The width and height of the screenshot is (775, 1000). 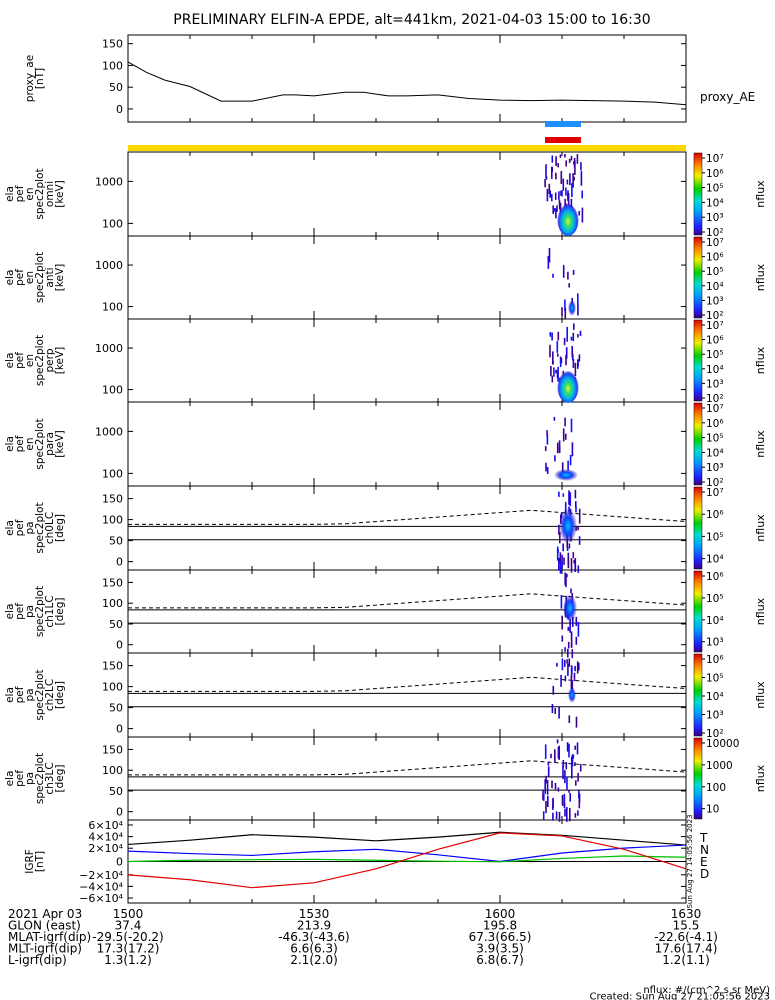 What do you see at coordinates (680, 996) in the screenshot?
I see `created-note: Created: Sun Aug 27 21:05:56 2023` at bounding box center [680, 996].